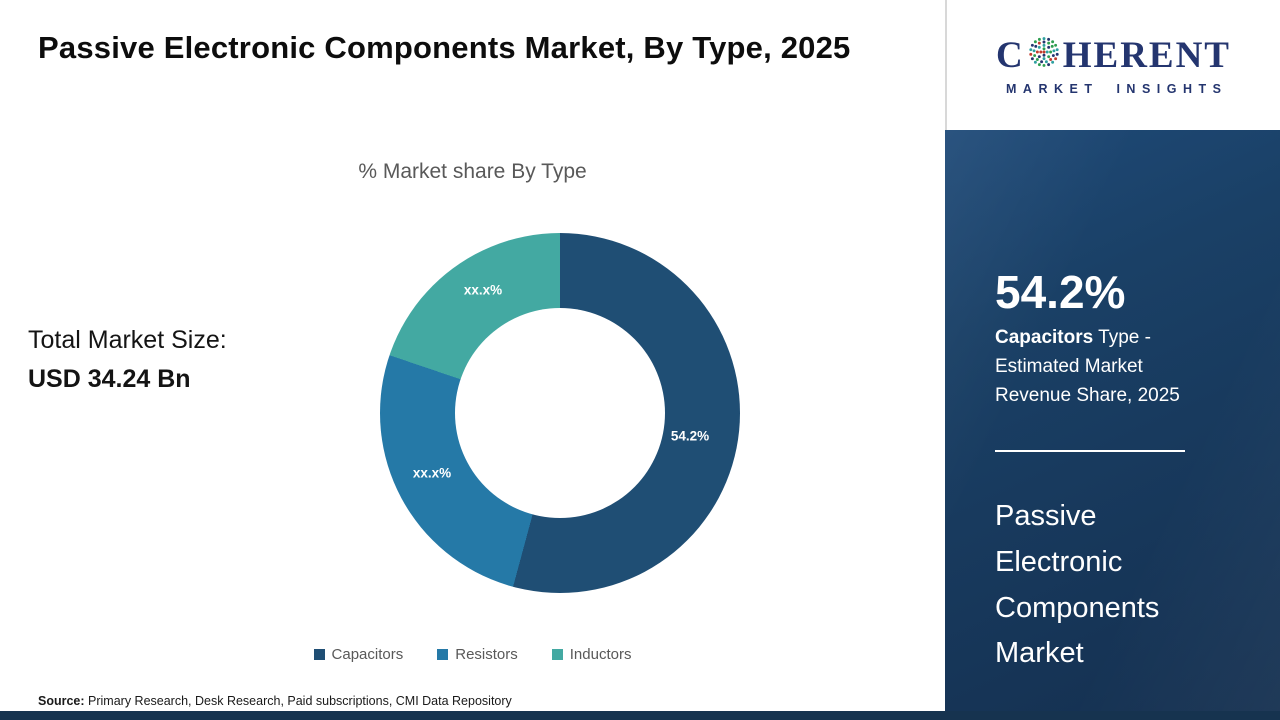  Describe the element at coordinates (1010, 55) in the screenshot. I see `brand-letter-c: C` at that location.